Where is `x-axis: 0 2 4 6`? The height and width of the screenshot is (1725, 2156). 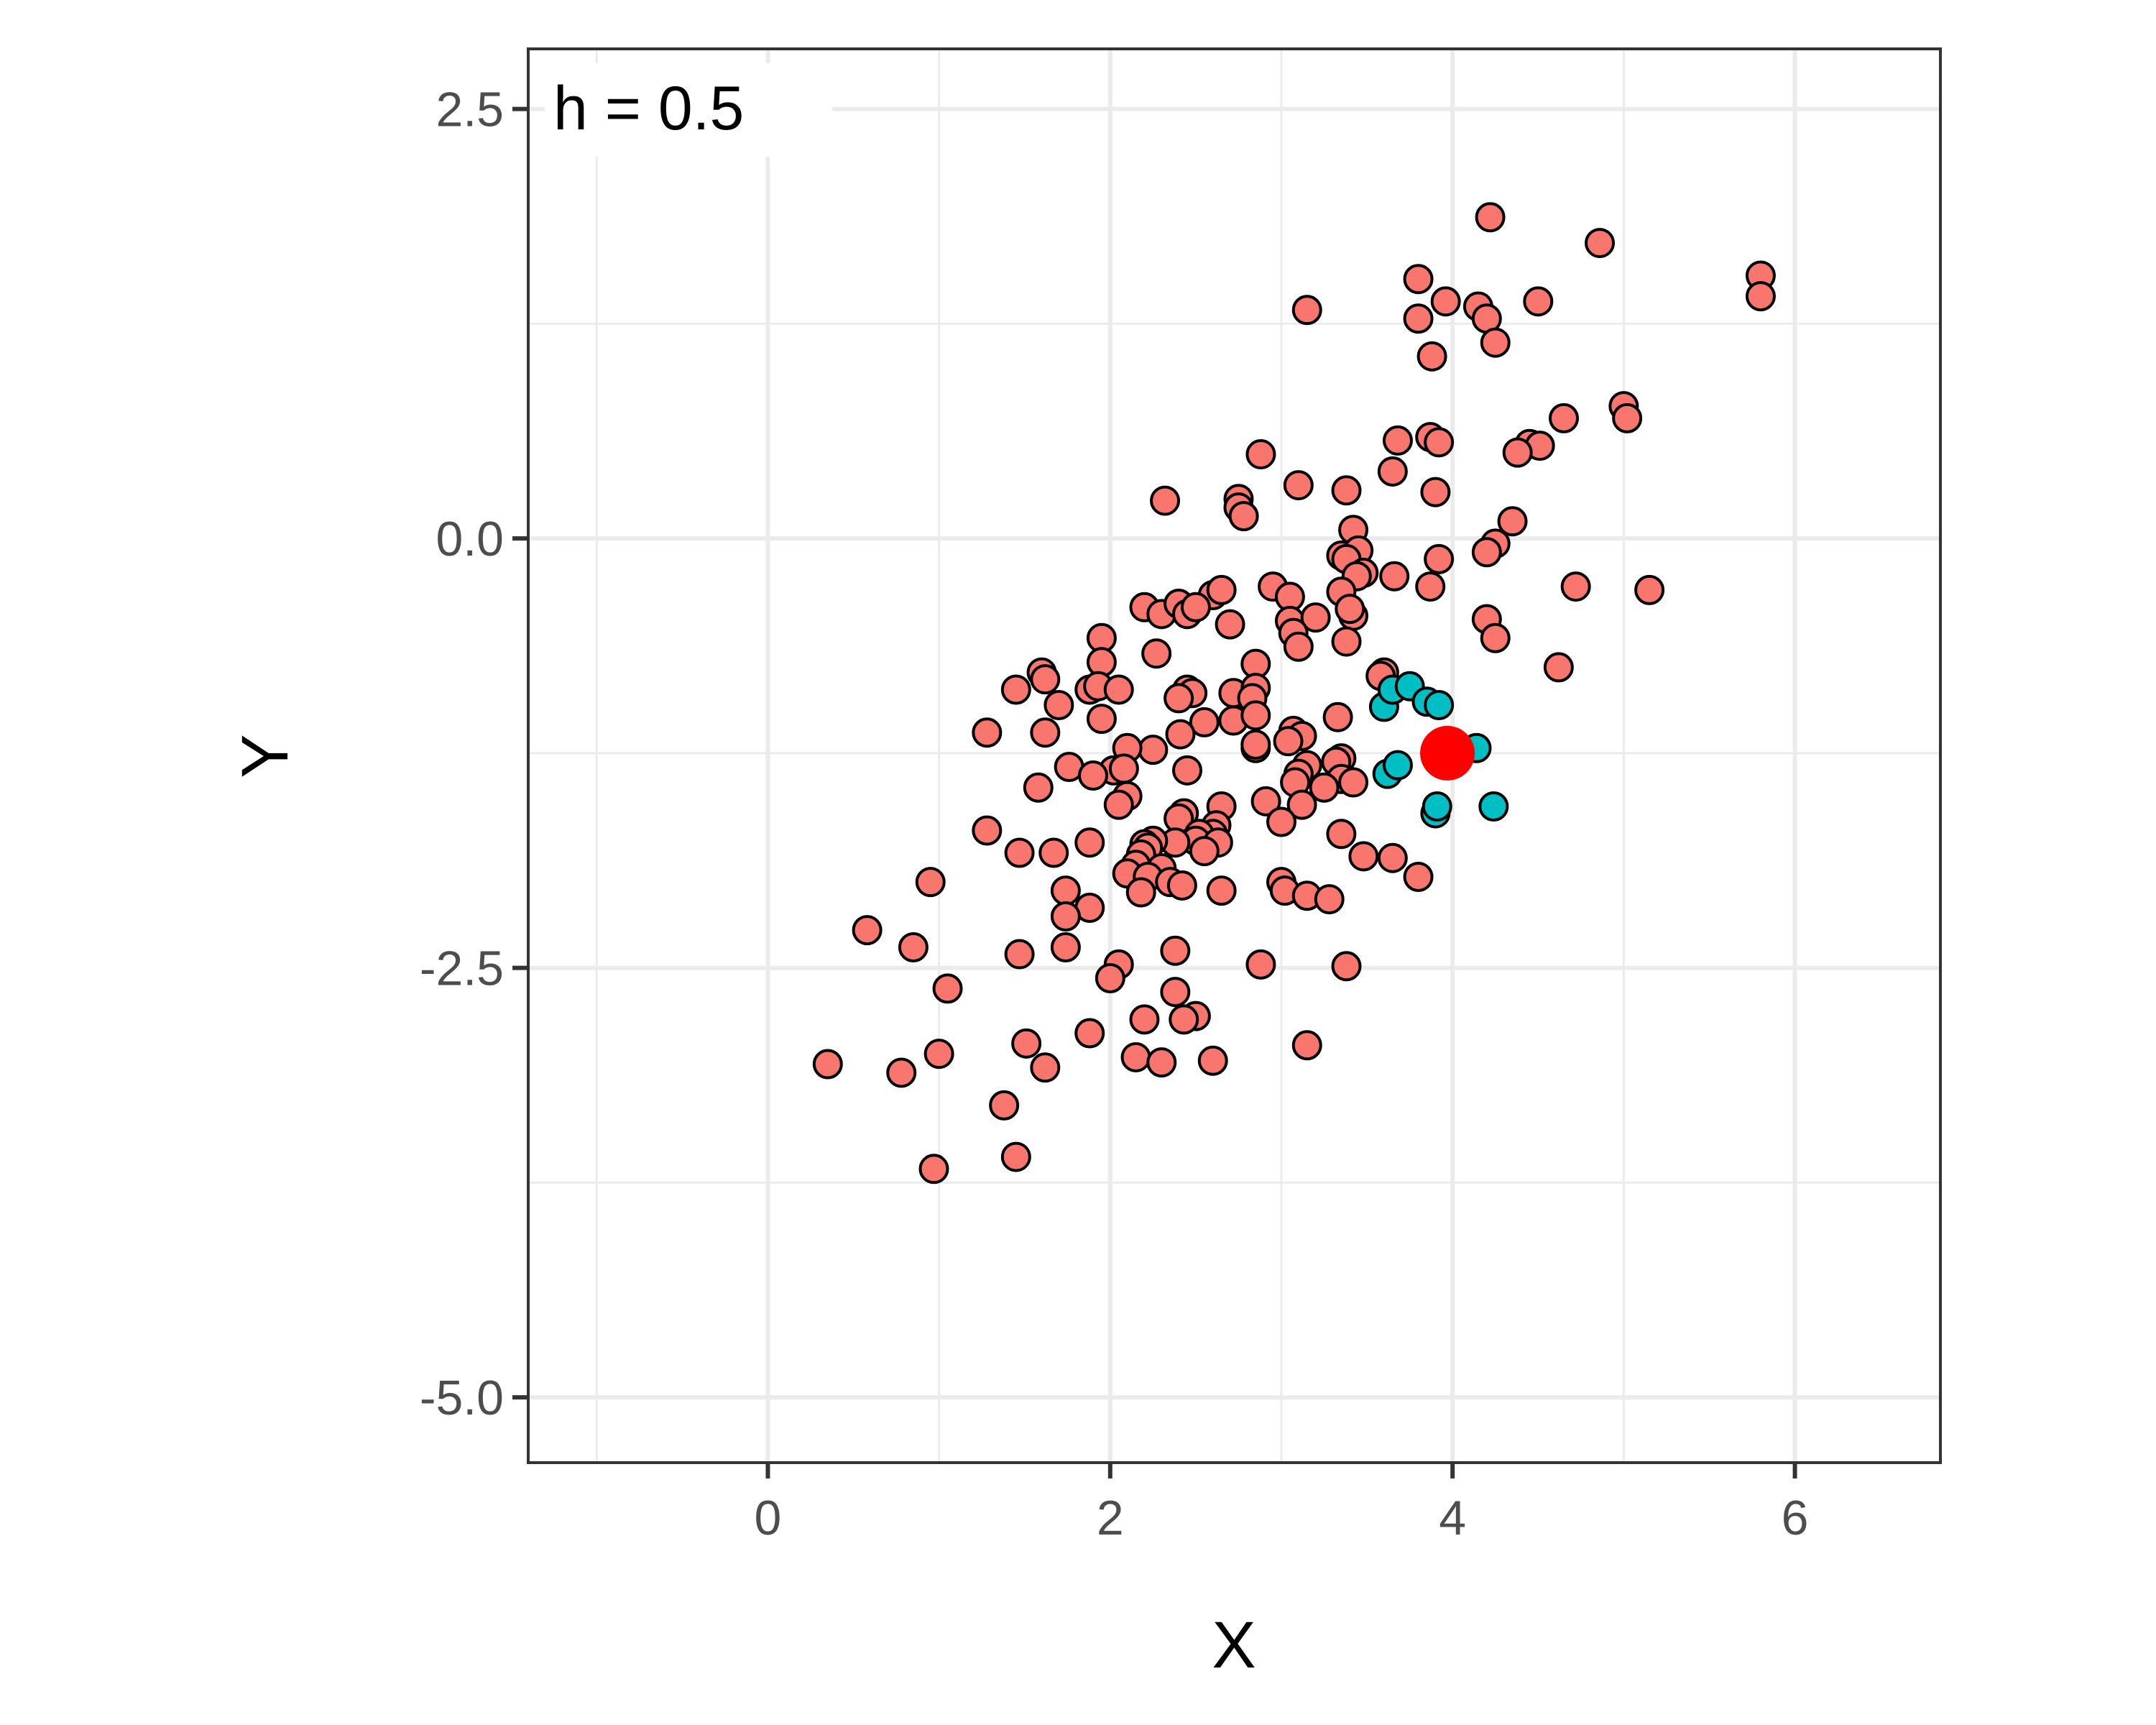
x-axis: 0 2 4 6 is located at coordinates (1282, 1504).